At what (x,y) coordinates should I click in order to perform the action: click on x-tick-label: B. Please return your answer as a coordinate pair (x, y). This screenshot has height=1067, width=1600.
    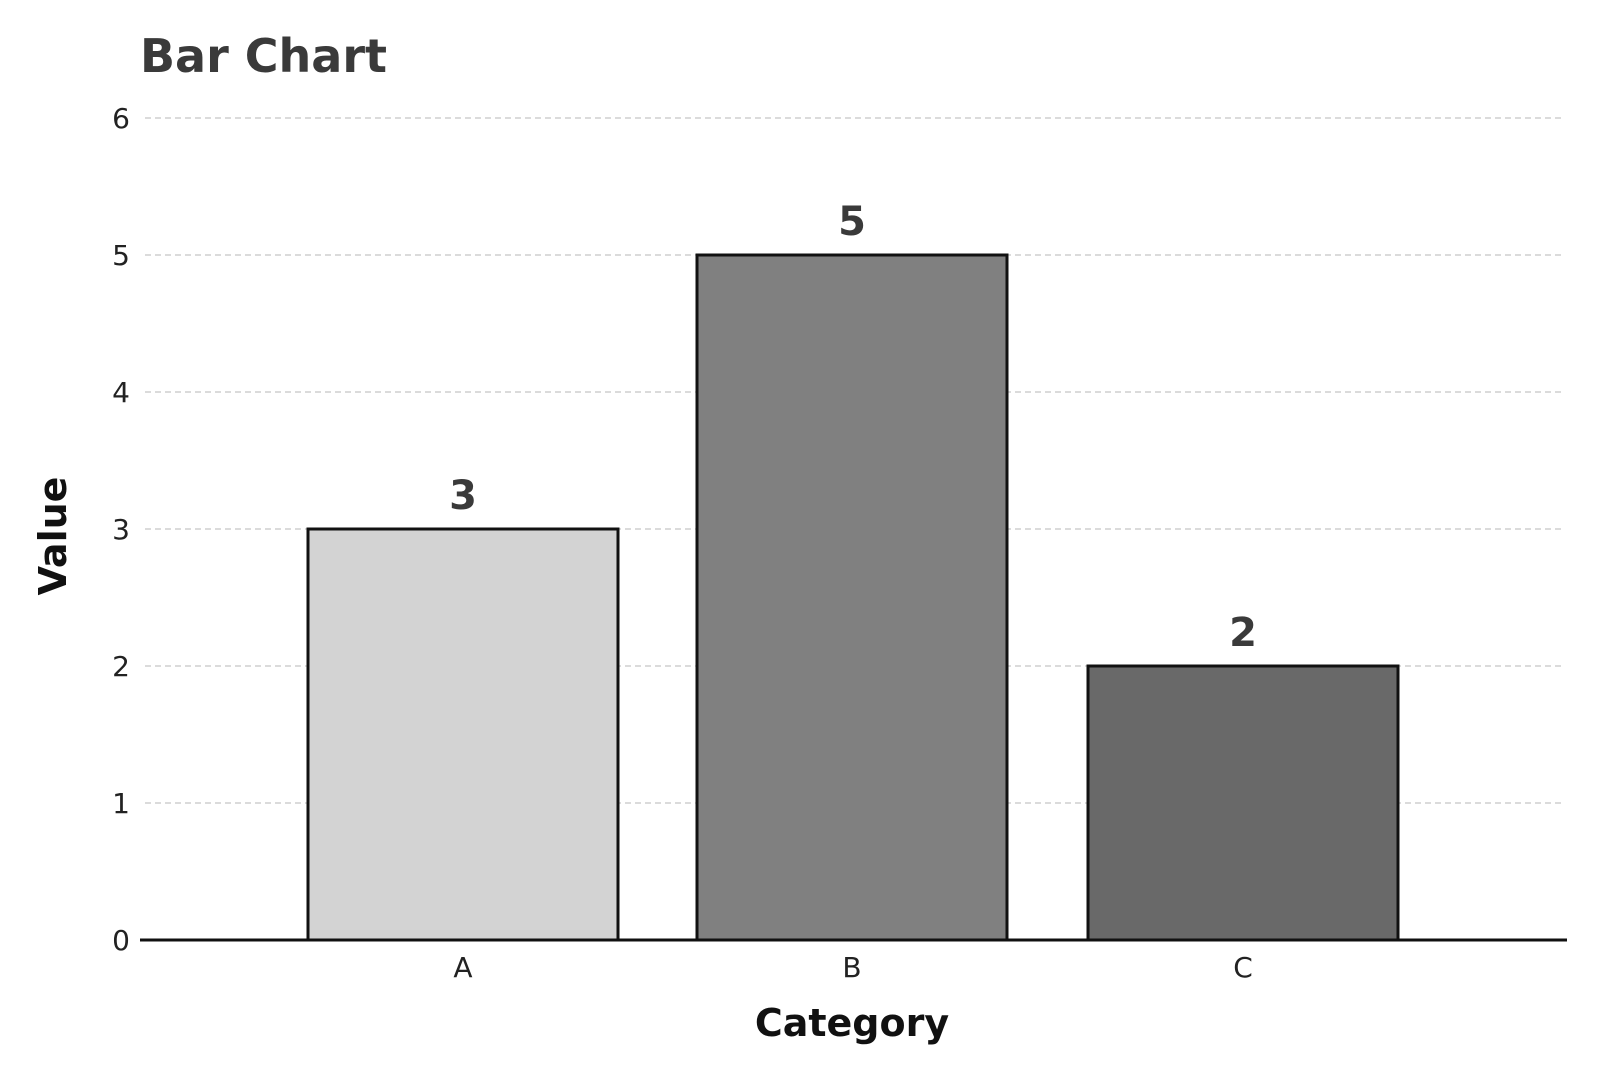
    Looking at the image, I should click on (851, 967).